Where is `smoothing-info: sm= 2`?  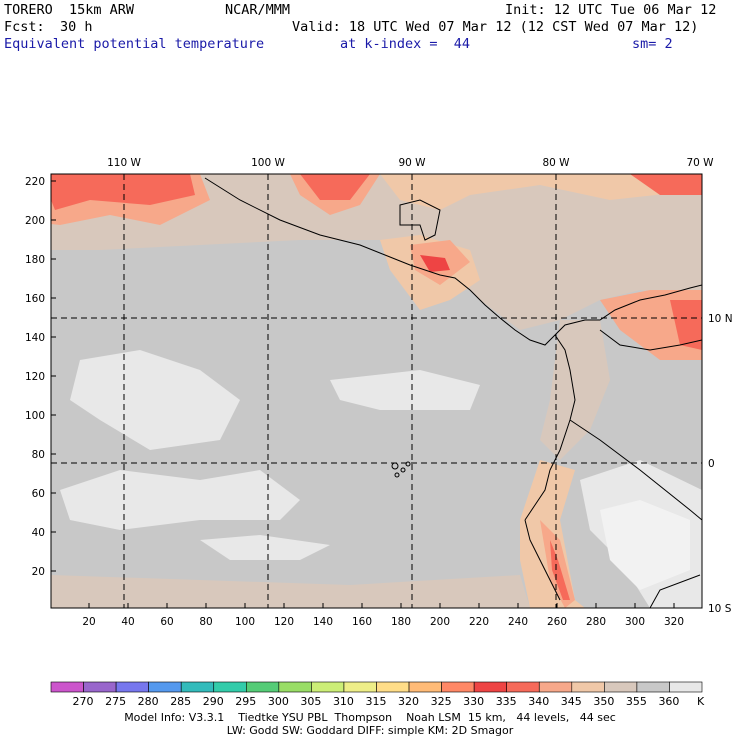
smoothing-info: sm= 2 is located at coordinates (652, 44).